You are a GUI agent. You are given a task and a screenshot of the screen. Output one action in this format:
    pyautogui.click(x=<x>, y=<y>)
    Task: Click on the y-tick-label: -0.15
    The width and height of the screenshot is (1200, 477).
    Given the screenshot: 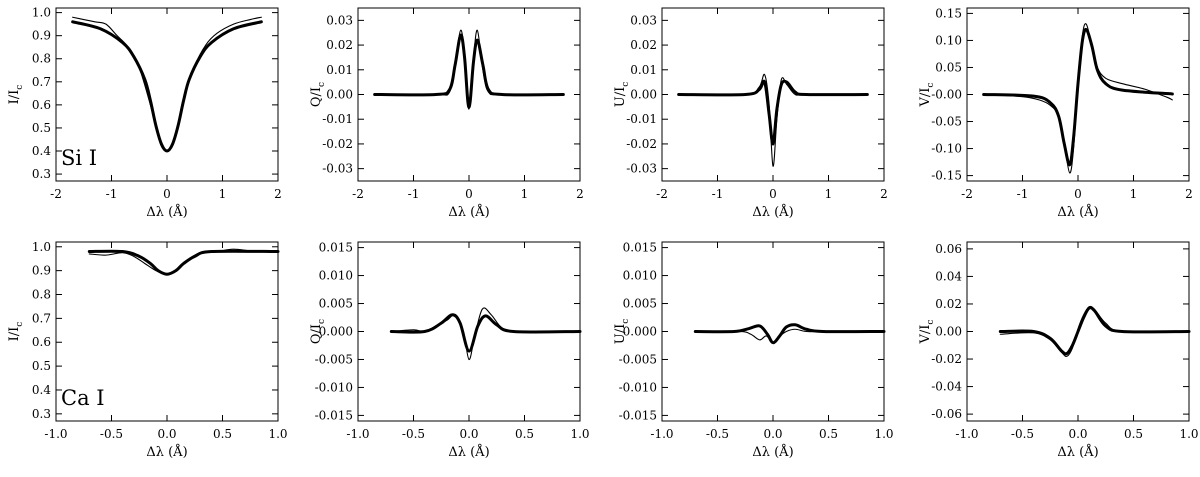 What is the action you would take?
    pyautogui.click(x=946, y=176)
    